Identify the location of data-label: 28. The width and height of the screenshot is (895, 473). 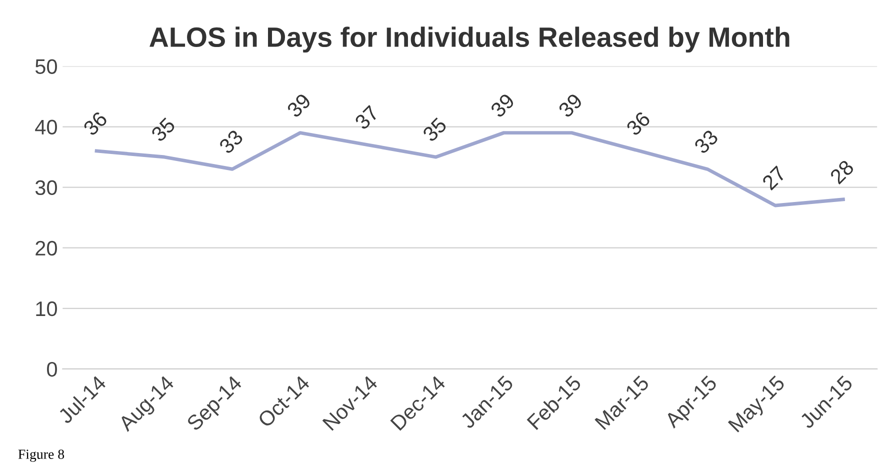
(842, 172).